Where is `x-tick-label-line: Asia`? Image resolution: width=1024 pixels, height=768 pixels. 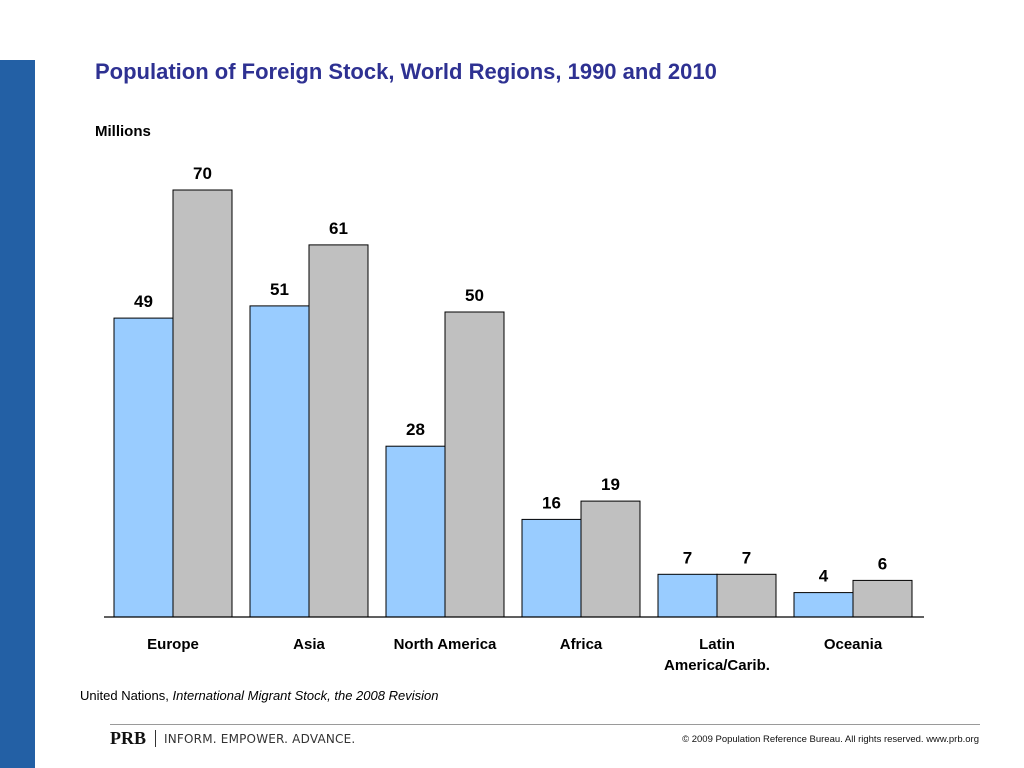
x-tick-label-line: Asia is located at coordinates (309, 644).